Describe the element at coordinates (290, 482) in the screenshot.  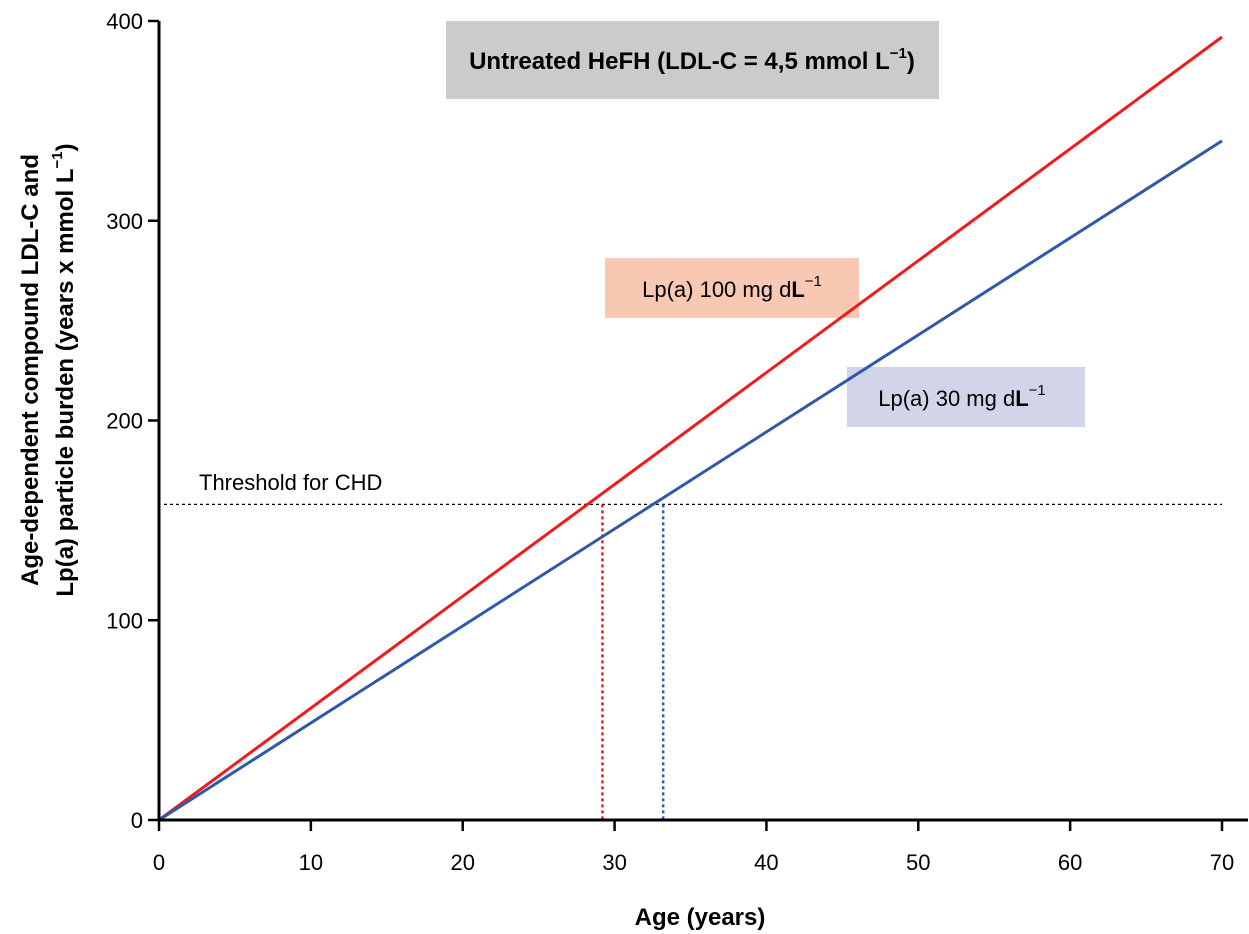
I see `threshold-label: Threshold for CHD` at that location.